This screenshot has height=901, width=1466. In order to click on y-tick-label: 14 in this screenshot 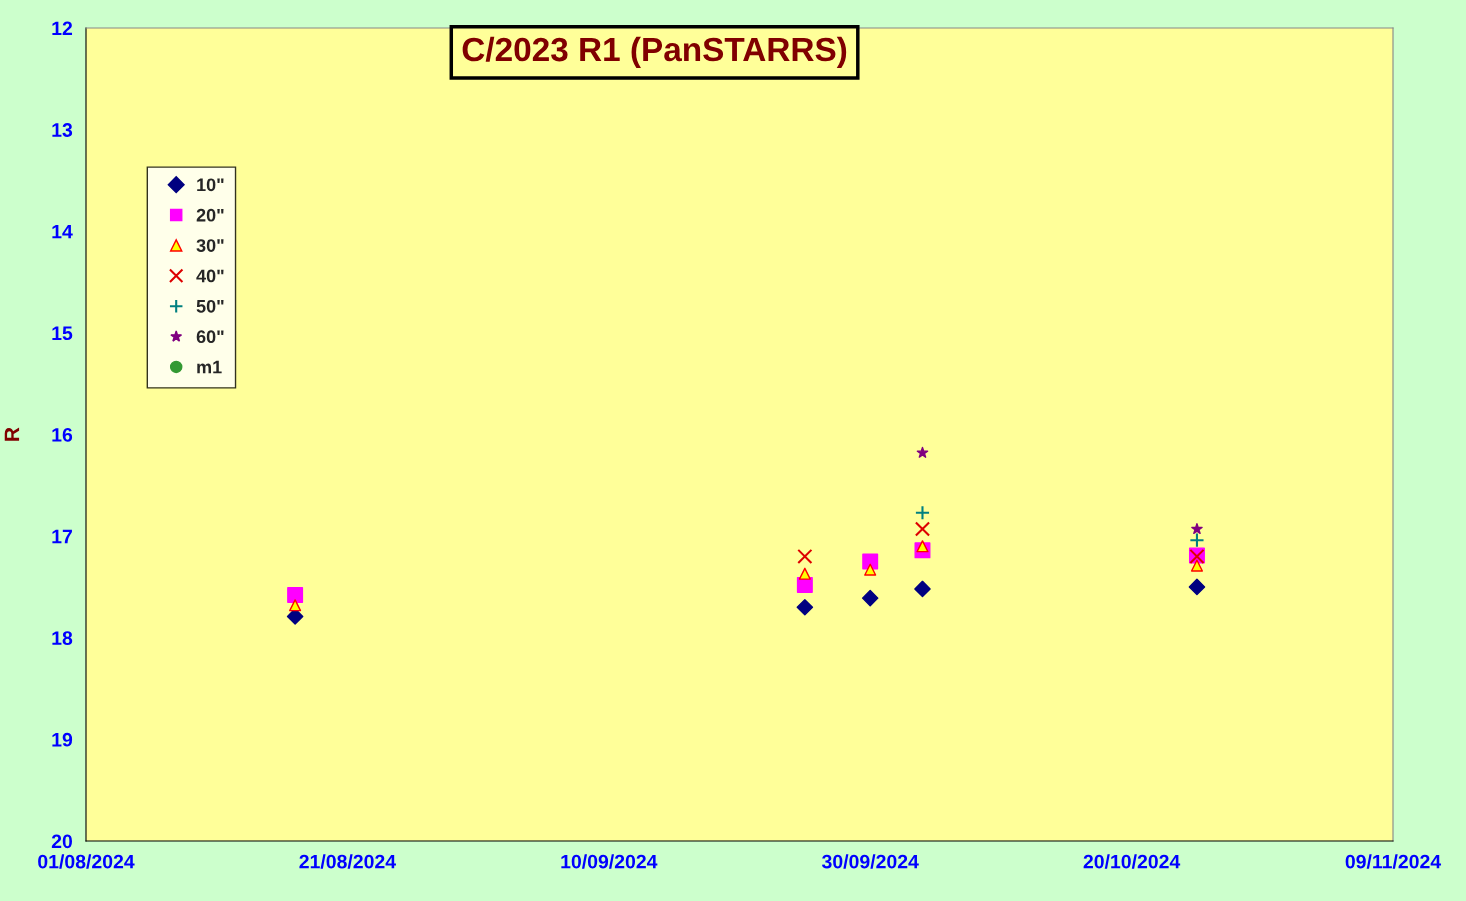, I will do `click(62, 231)`.